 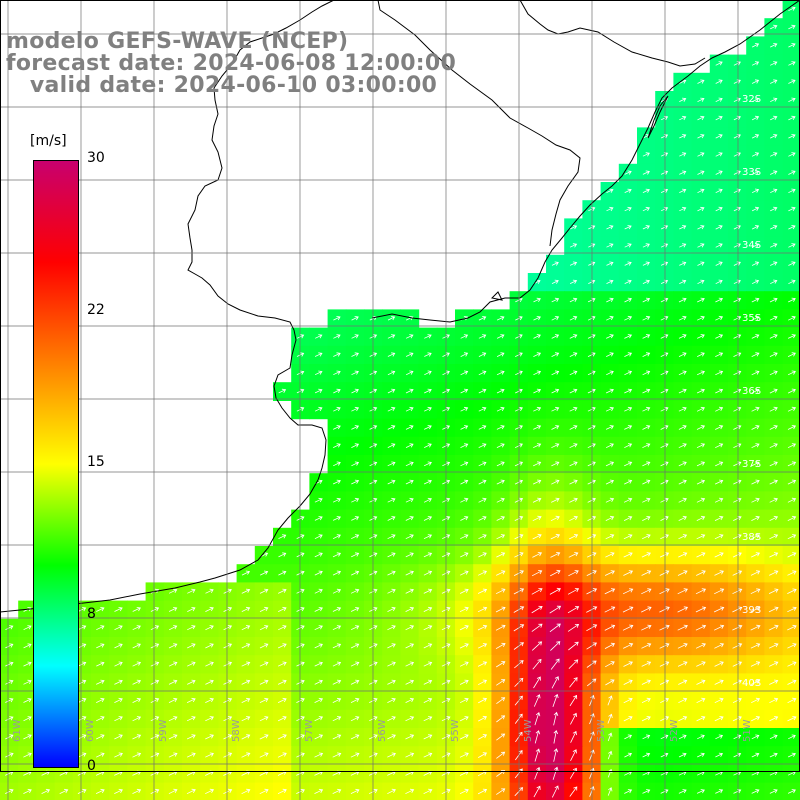 I want to click on lon-label: 54W, so click(x=528, y=730).